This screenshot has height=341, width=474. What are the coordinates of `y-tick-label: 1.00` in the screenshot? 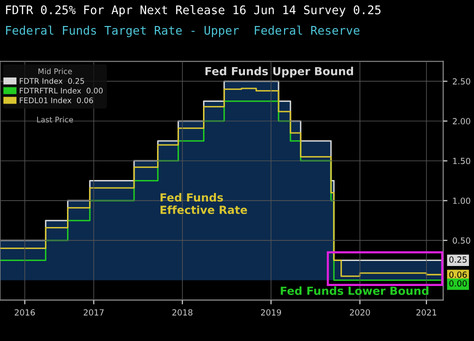 It's located at (461, 201).